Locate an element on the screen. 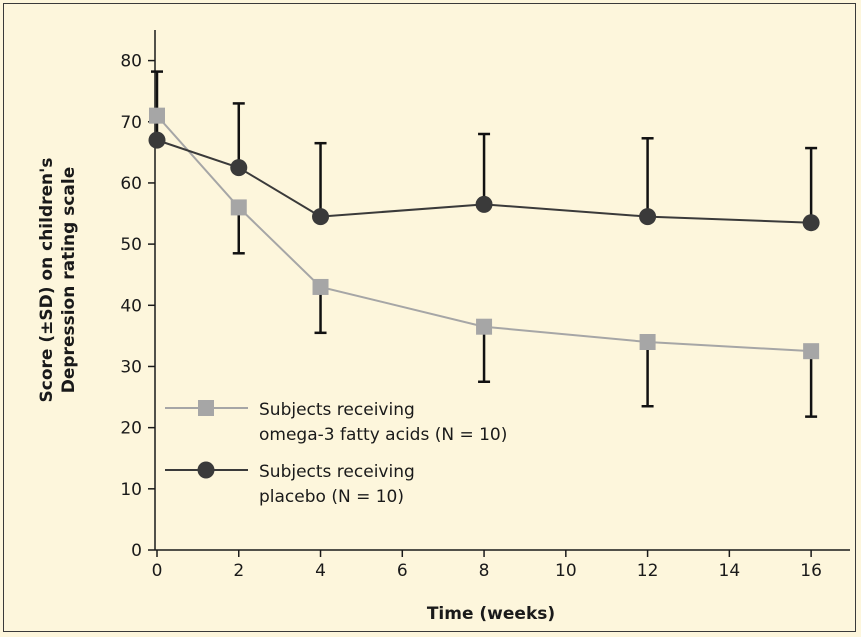  legend-omega3-marker is located at coordinates (206, 408).